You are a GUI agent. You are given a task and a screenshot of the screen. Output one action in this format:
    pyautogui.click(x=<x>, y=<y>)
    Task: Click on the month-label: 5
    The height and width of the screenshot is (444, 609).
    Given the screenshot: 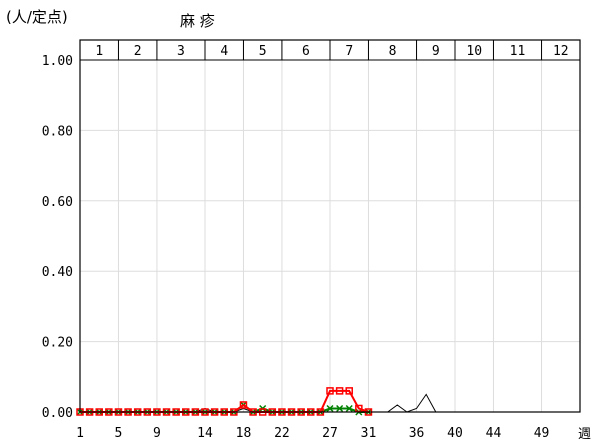 What is the action you would take?
    pyautogui.click(x=263, y=51)
    